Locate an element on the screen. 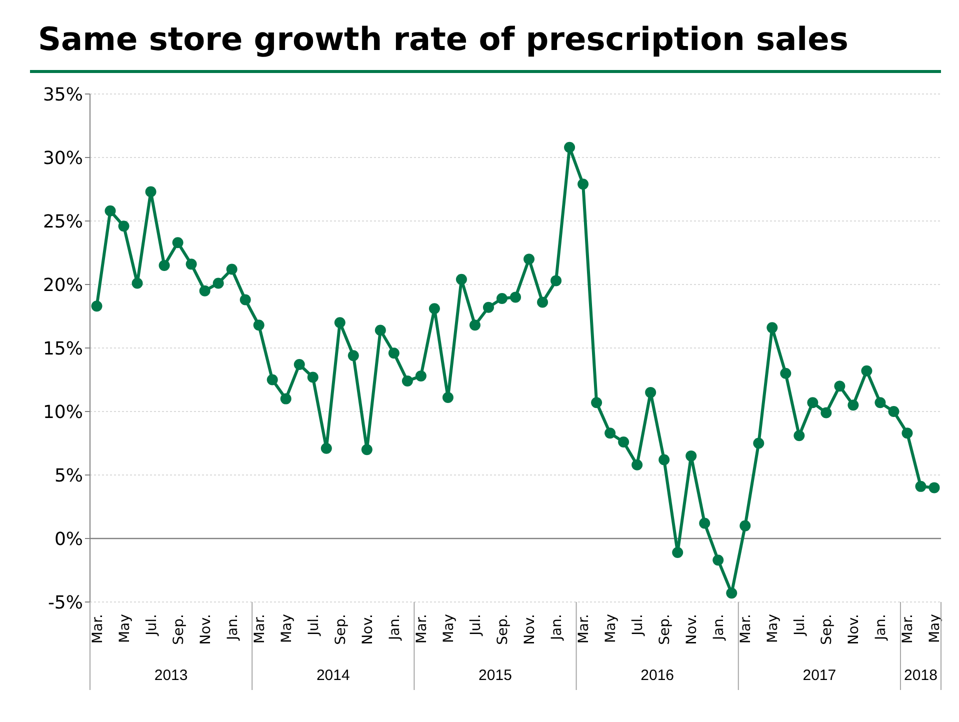  text: 2016 is located at coordinates (657, 675).